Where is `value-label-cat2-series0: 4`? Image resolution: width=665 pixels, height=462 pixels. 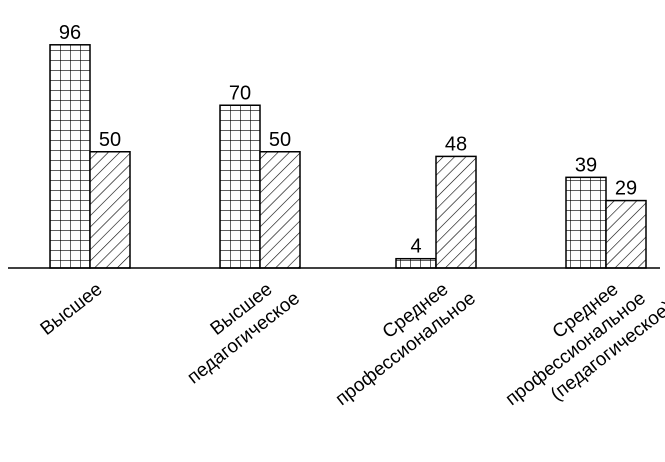 value-label-cat2-series0: 4 is located at coordinates (415, 247).